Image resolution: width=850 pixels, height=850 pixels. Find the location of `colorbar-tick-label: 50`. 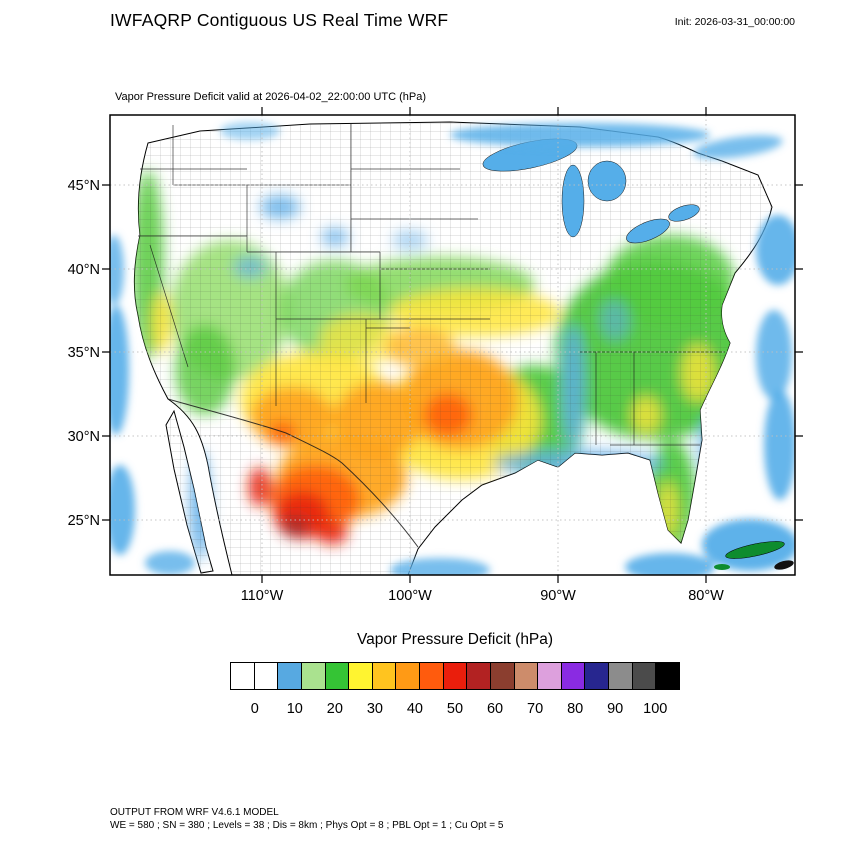

colorbar-tick-label: 50 is located at coordinates (455, 709).